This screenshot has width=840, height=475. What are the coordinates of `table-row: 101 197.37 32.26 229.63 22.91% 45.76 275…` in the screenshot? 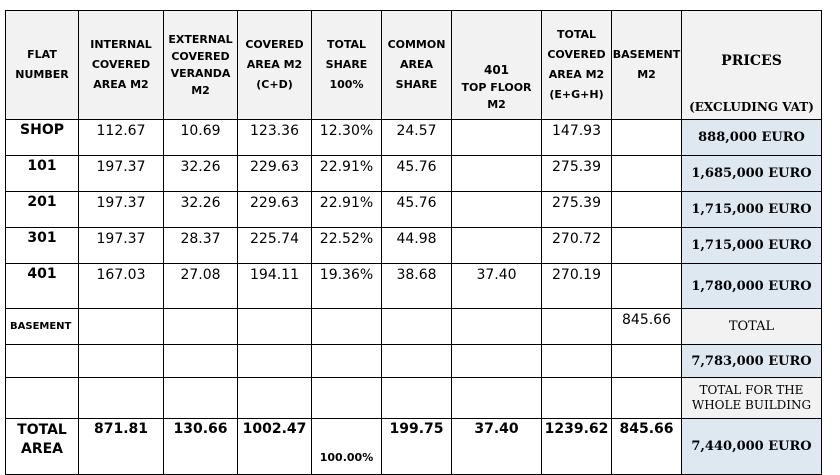 It's located at (413, 173).